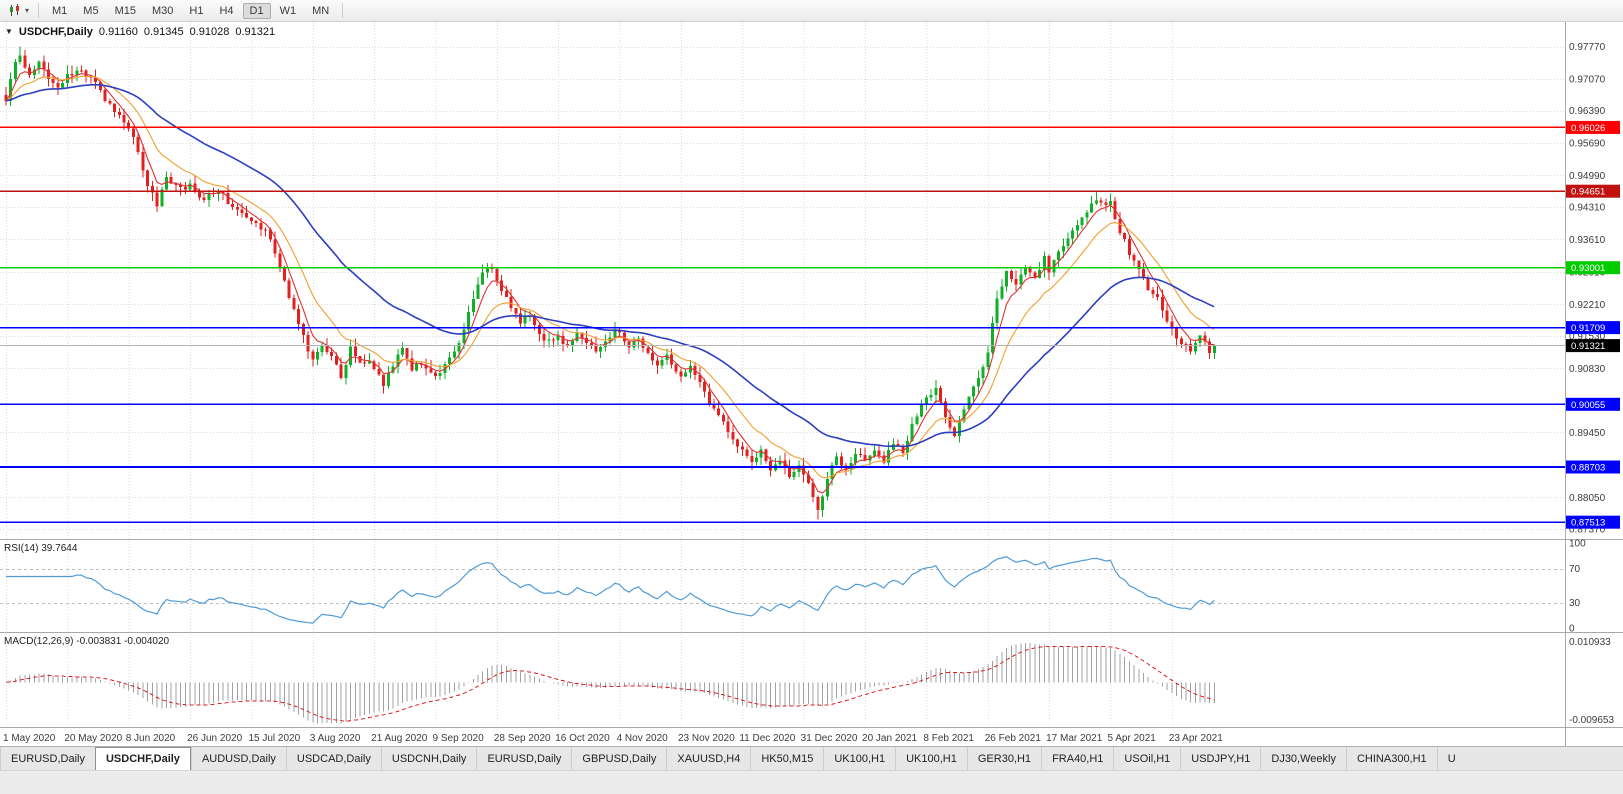 The height and width of the screenshot is (794, 1623). I want to click on svg-text: 0.96026, so click(1588, 128).